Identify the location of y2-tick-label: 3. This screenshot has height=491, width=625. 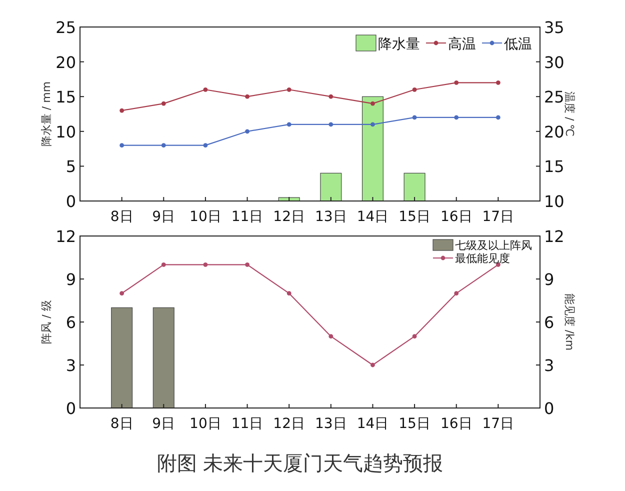
(549, 365).